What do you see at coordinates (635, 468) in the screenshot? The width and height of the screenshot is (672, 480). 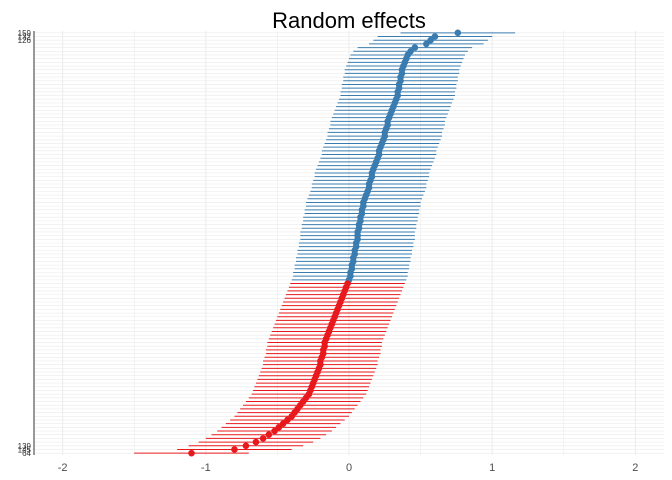 I see `x-tick-label: 2` at bounding box center [635, 468].